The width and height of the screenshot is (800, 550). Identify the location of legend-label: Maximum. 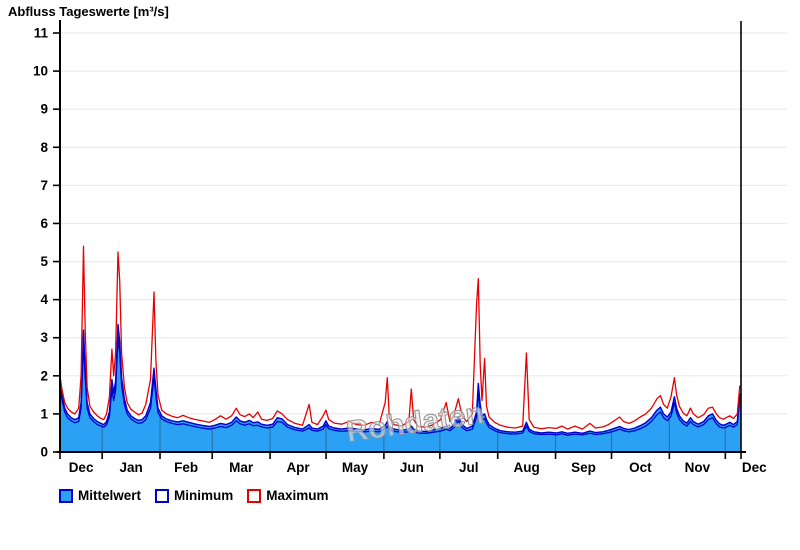
(297, 495).